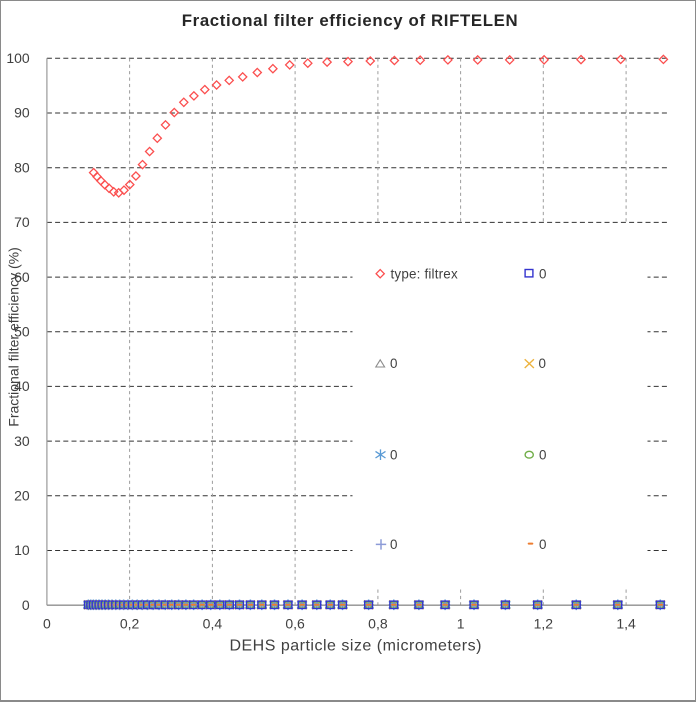 The height and width of the screenshot is (707, 696). Describe the element at coordinates (18, 58) in the screenshot. I see `svg-text: 100` at that location.